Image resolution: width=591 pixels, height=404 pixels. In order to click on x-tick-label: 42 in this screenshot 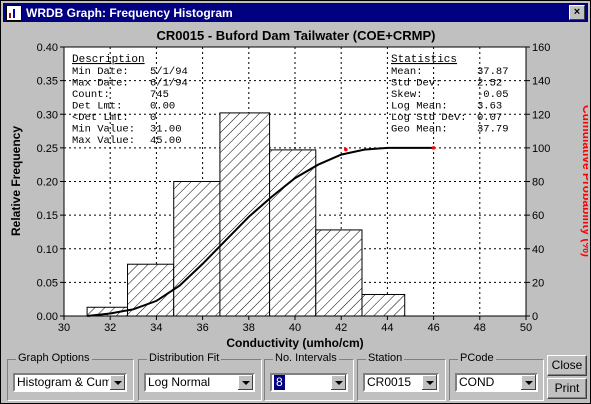, I will do `click(341, 328)`.